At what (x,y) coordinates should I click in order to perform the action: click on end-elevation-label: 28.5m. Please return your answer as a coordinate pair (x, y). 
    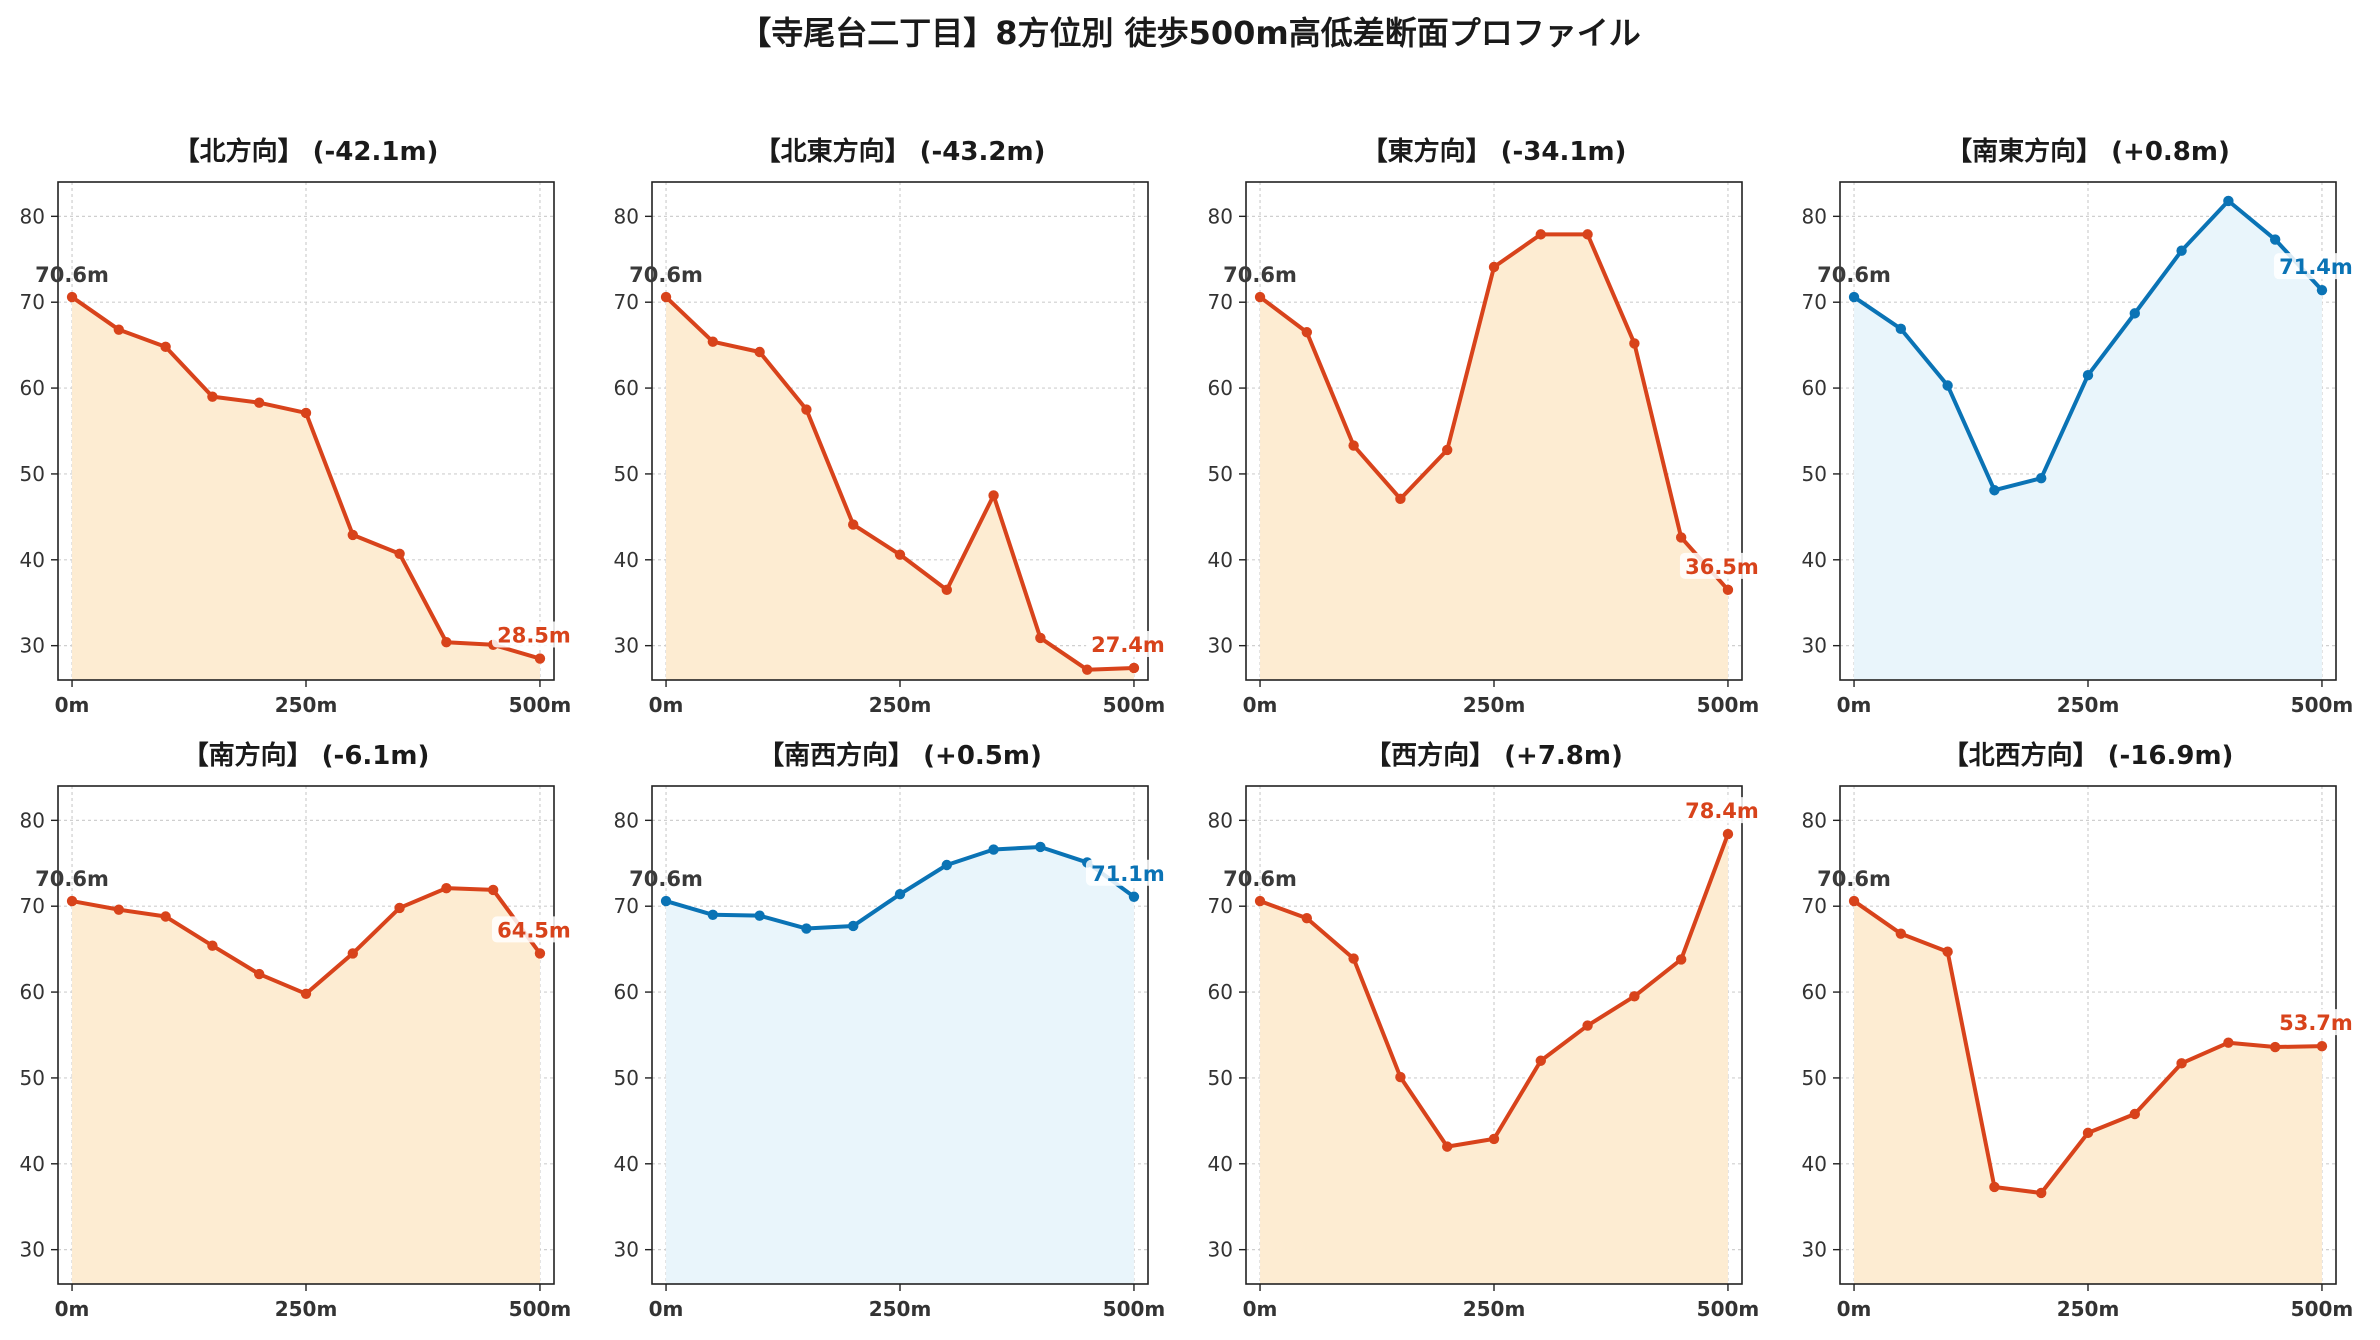
    Looking at the image, I should click on (534, 636).